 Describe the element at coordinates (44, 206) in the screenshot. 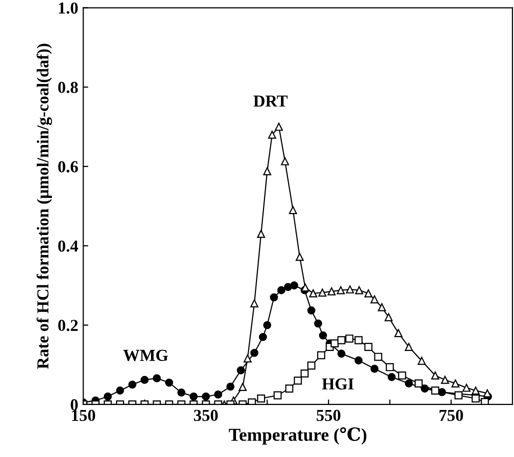

I see `y-axis-title: Rate of HCl formation (μmol/min/g-coal(daf))` at that location.